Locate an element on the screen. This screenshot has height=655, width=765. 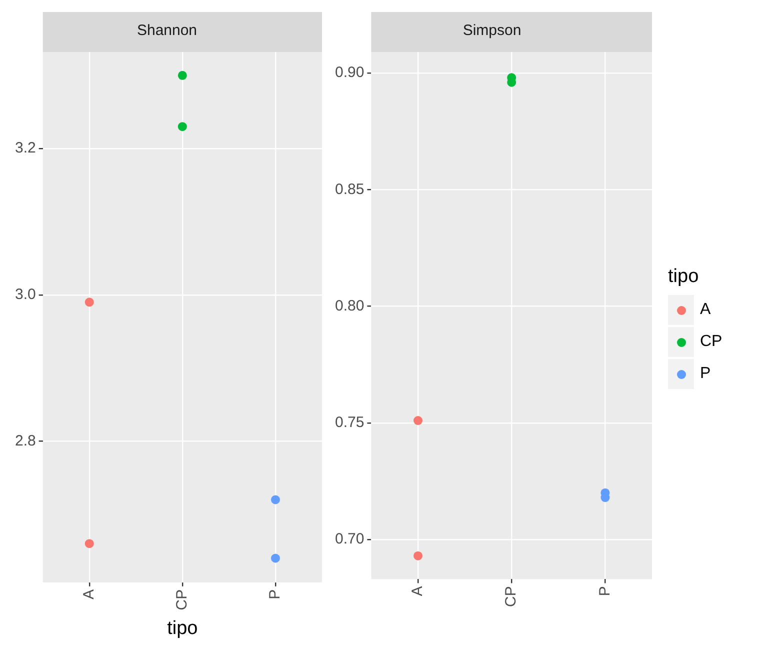
y-tick-label: 0.85 is located at coordinates (349, 189).